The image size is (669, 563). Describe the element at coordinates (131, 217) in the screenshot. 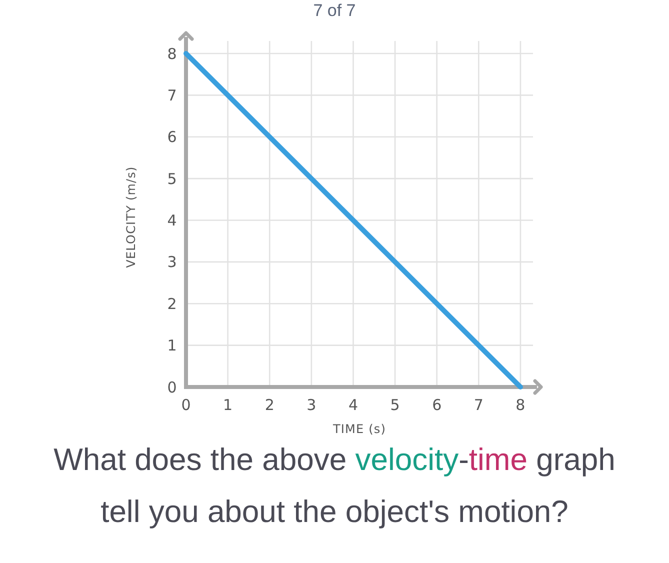

I see `y-axis-title: VELOCITY (m/s)` at that location.